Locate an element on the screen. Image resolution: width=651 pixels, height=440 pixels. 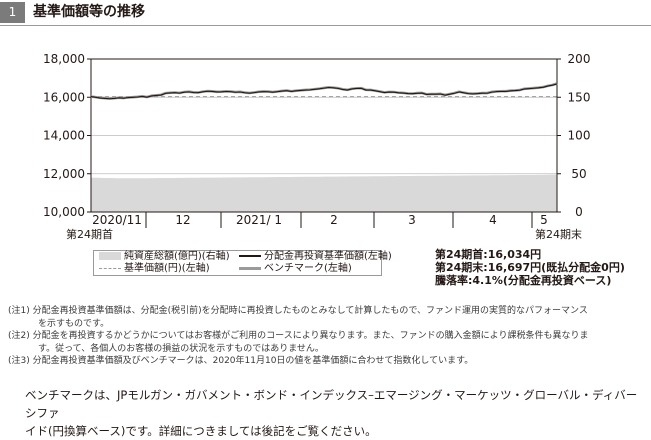
section-header: 1 基準価額等の推移 is located at coordinates (325, 13).